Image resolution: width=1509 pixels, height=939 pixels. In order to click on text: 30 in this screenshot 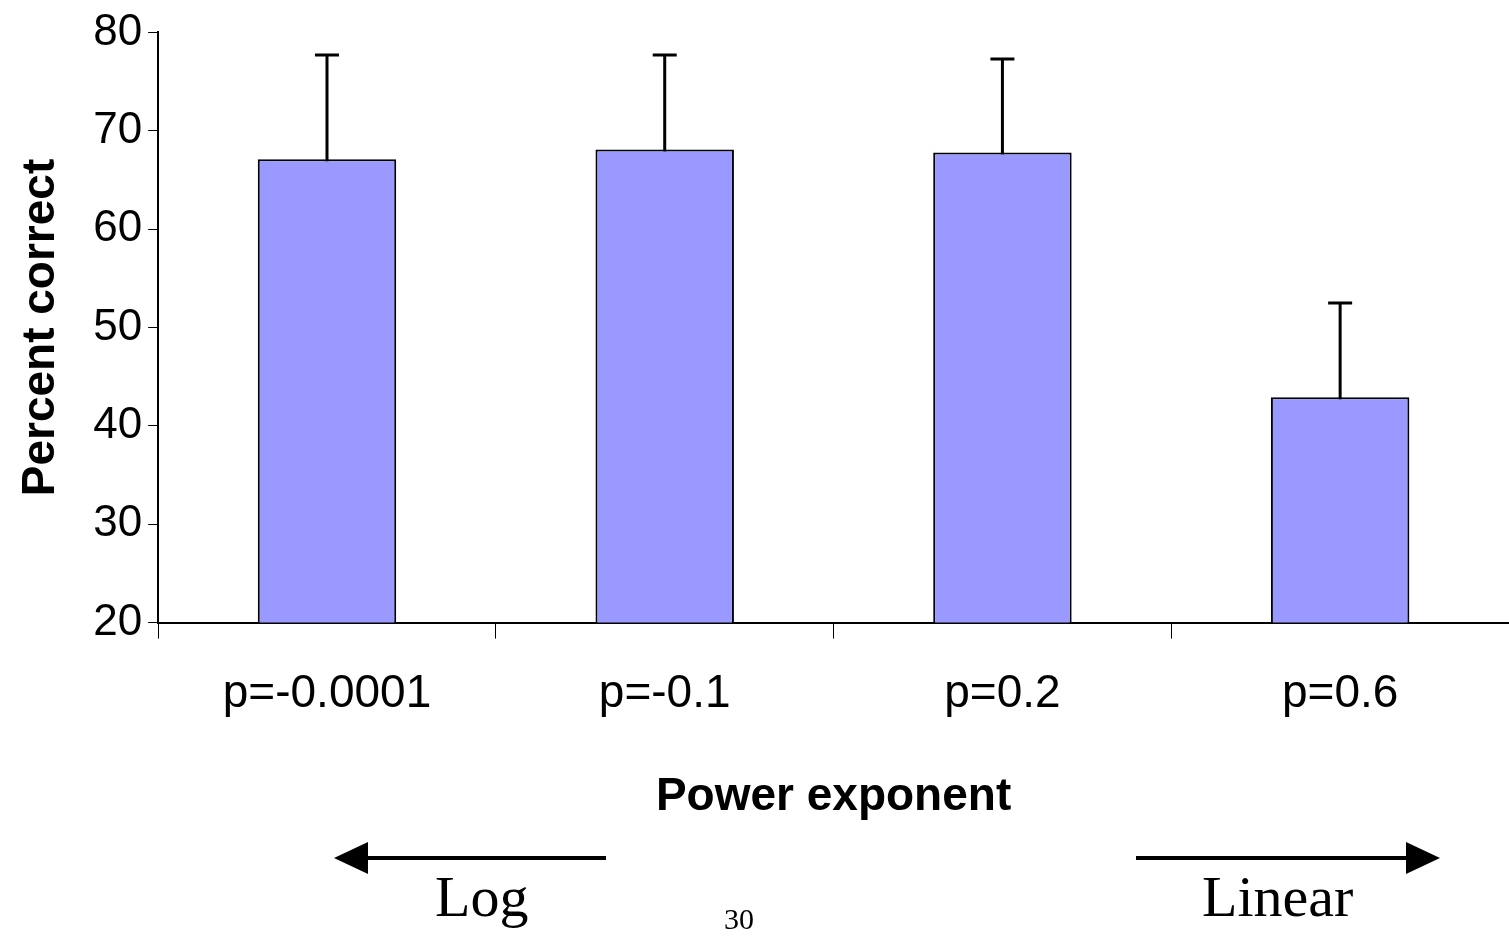, I will do `click(739, 918)`.